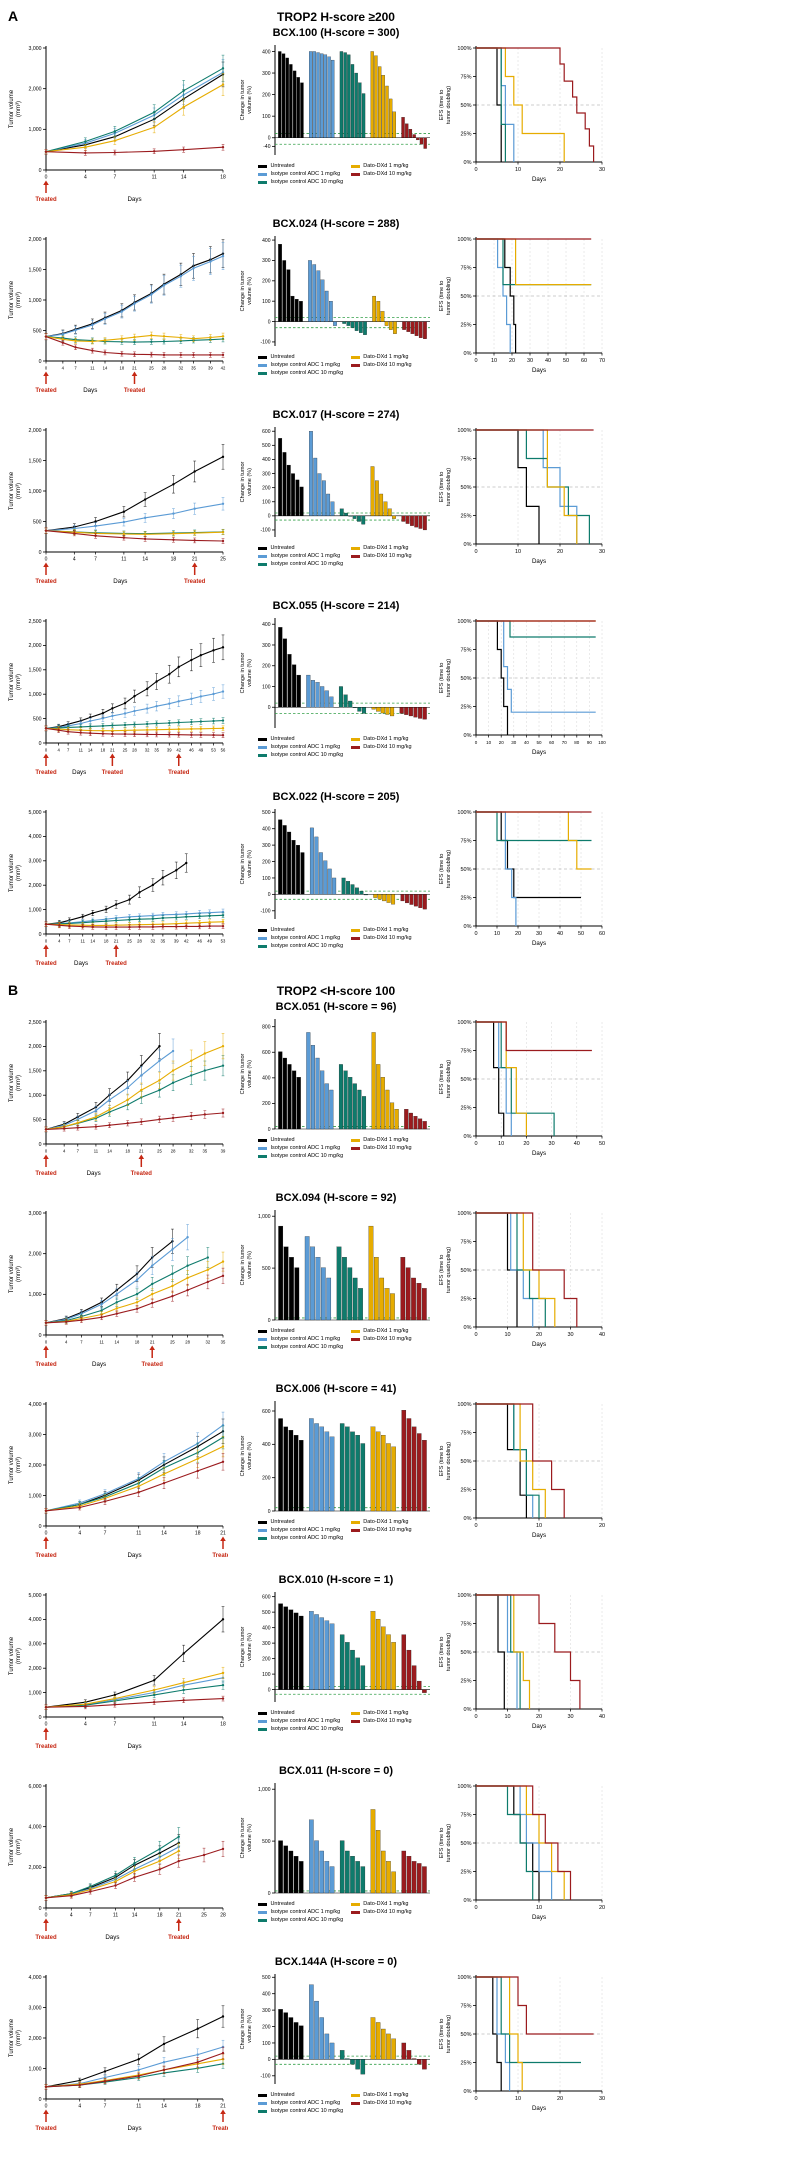  I want to click on x-tick-label: 10, so click(518, 170).